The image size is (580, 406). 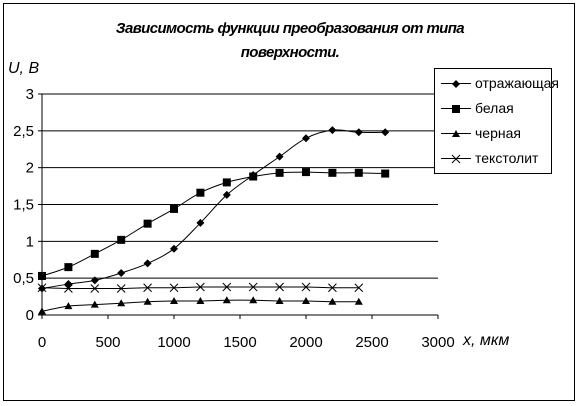 I want to click on legend-item: черная, so click(x=493, y=134).